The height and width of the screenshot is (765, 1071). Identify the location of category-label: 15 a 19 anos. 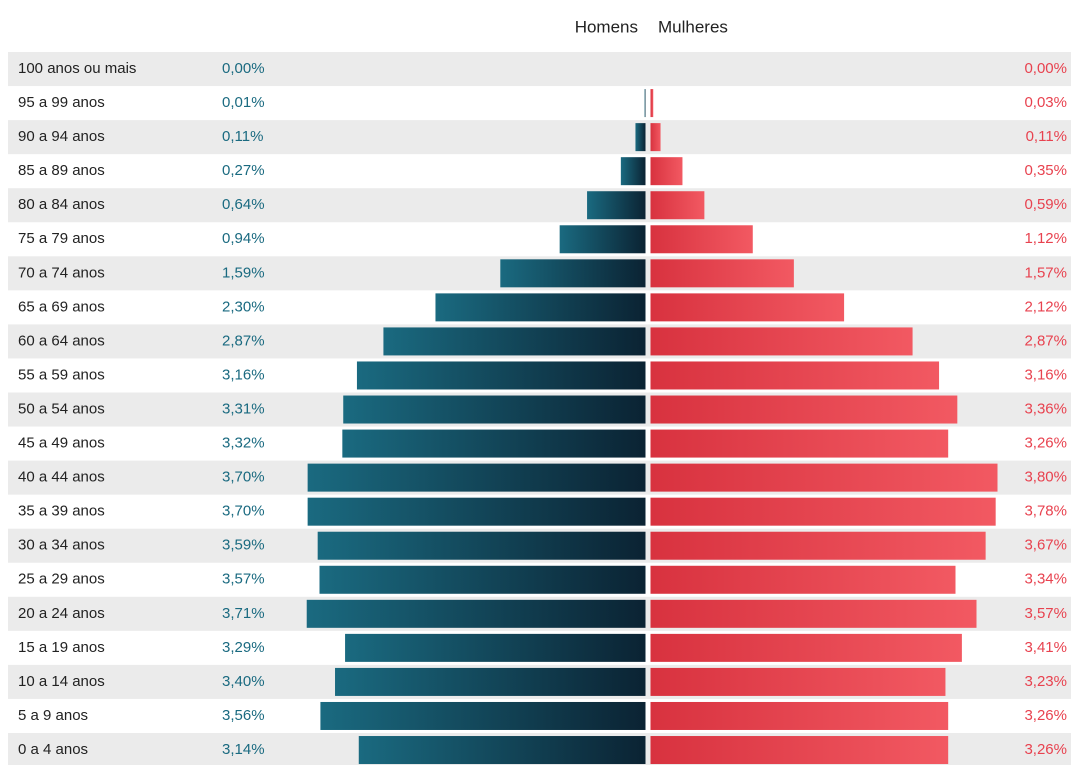
(61, 647).